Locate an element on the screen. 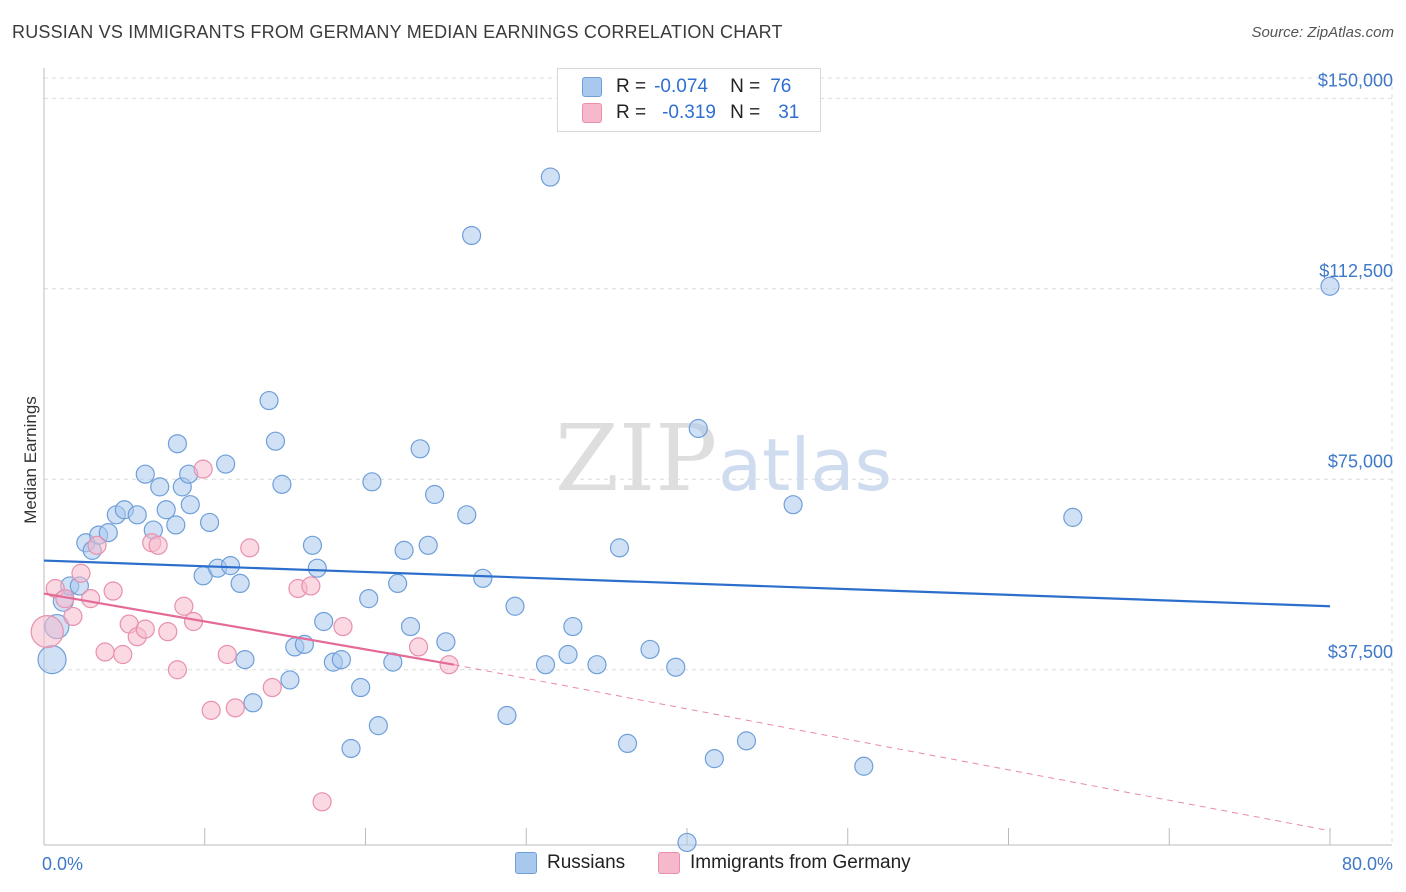 The height and width of the screenshot is (892, 1406). russians-trend-line is located at coordinates (687, 583).